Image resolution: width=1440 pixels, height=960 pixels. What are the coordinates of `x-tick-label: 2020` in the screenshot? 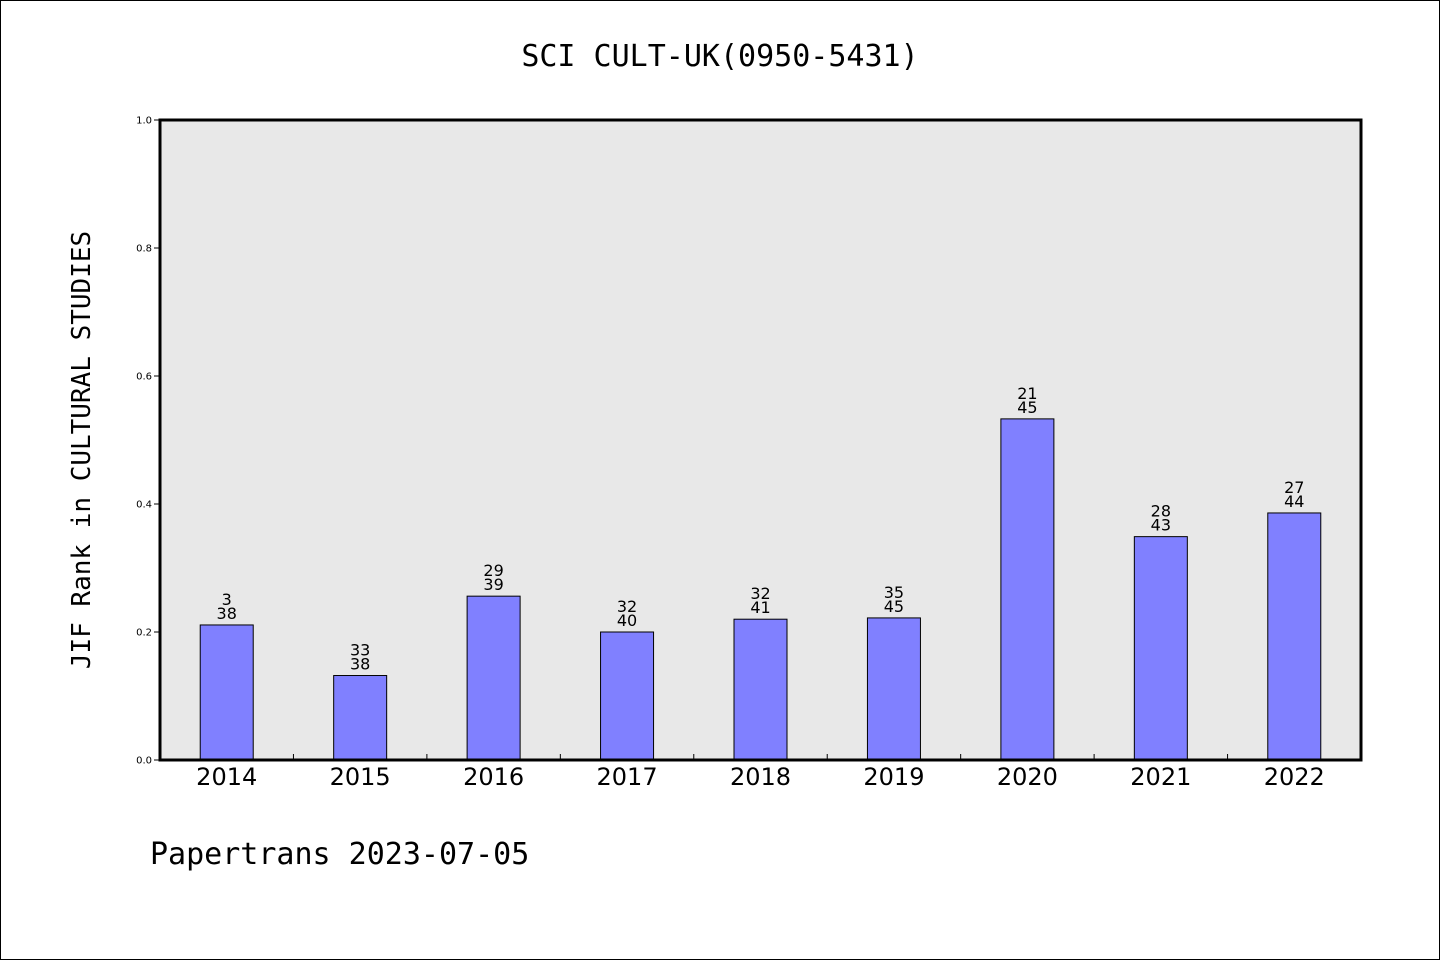 It's located at (1027, 777).